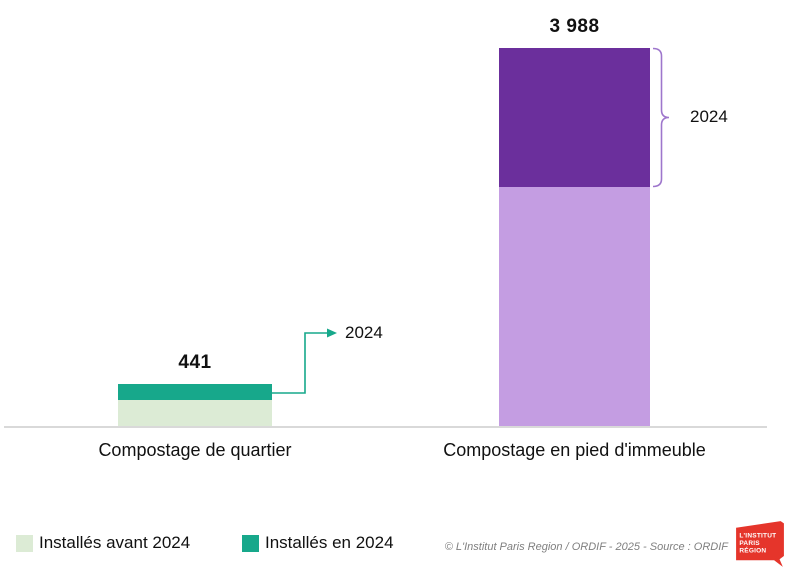 The height and width of the screenshot is (583, 800). I want to click on bracket-callout, so click(661, 117).